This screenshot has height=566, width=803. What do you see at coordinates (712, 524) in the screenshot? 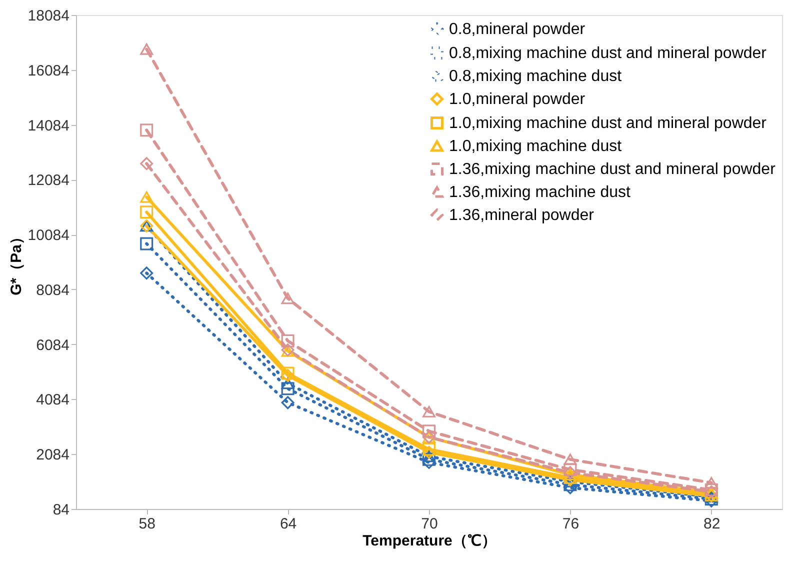
I see `x-tick-label: 82` at bounding box center [712, 524].